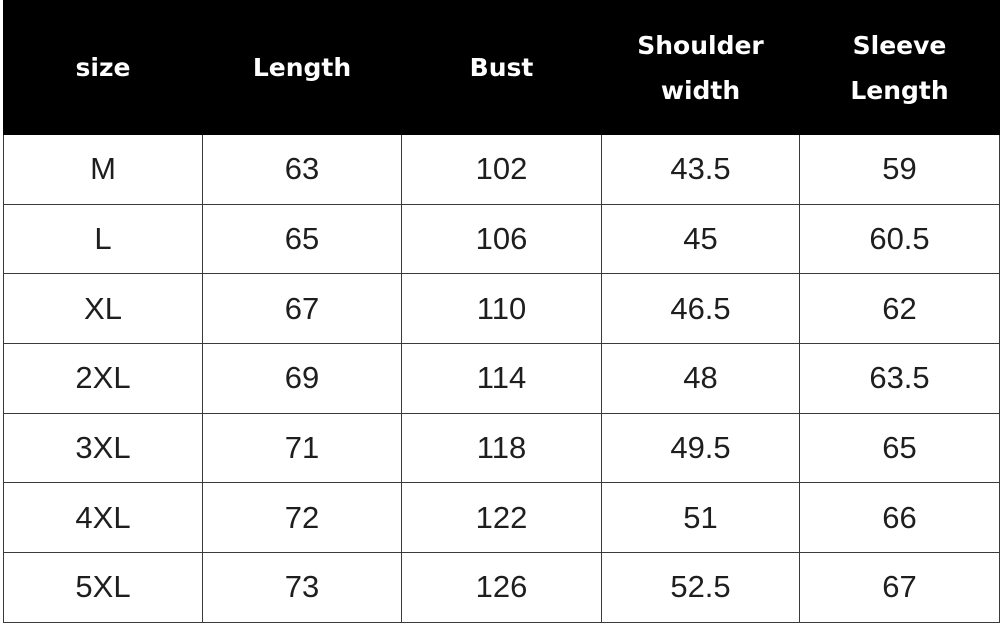 The image size is (1001, 632). I want to click on cell-shoulder-width: 49.5, so click(700, 448).